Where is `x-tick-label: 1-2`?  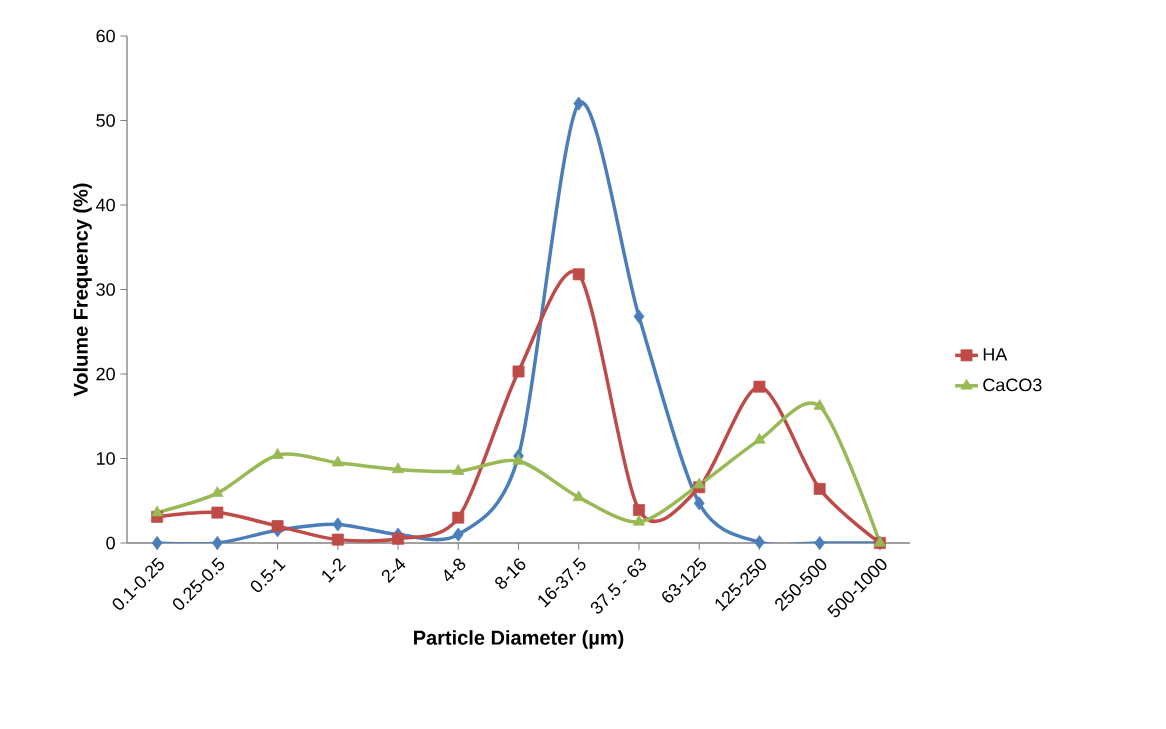
x-tick-label: 1-2 is located at coordinates (334, 570).